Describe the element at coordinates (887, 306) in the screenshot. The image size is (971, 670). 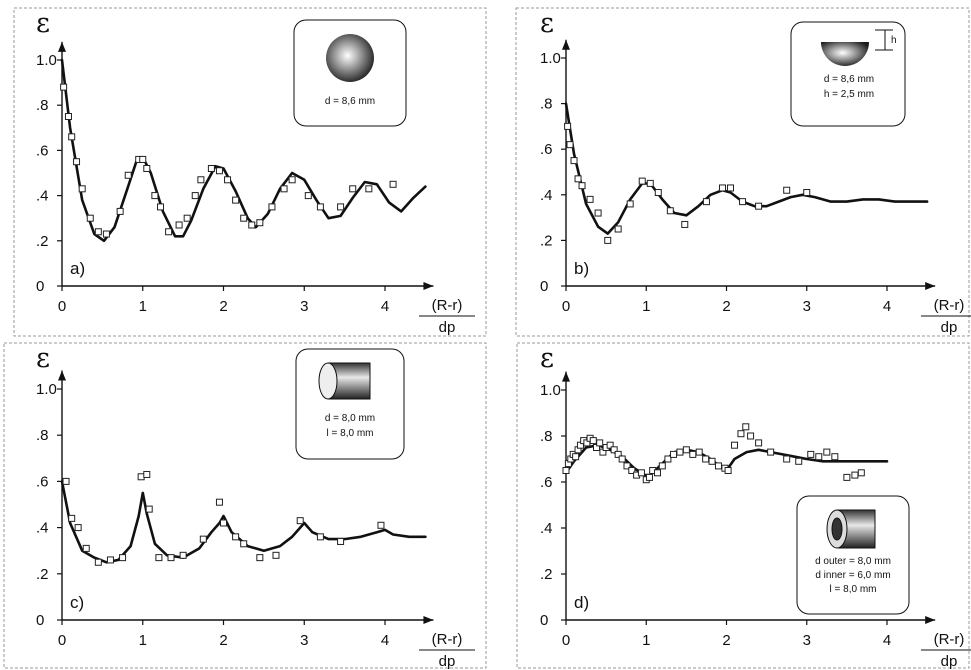
I see `x-tick-label: 4` at that location.